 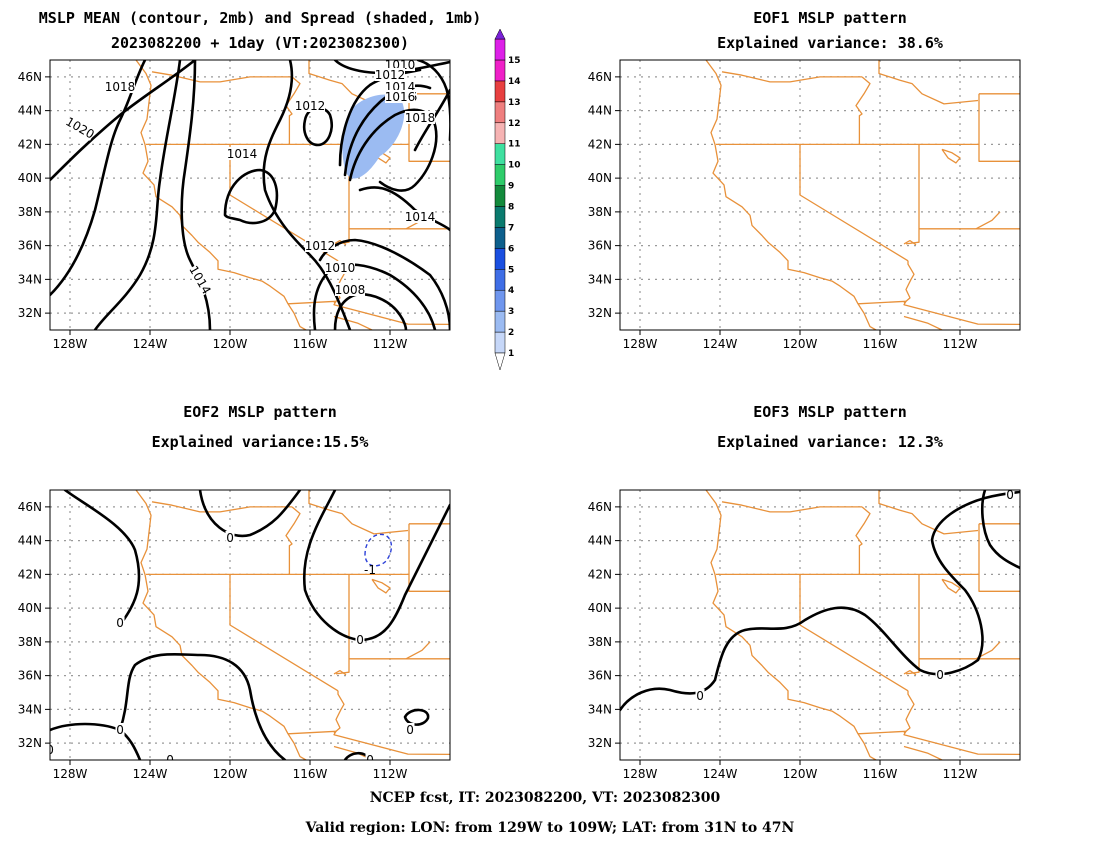 I want to click on colorbar-top-arrow, so click(x=500, y=34).